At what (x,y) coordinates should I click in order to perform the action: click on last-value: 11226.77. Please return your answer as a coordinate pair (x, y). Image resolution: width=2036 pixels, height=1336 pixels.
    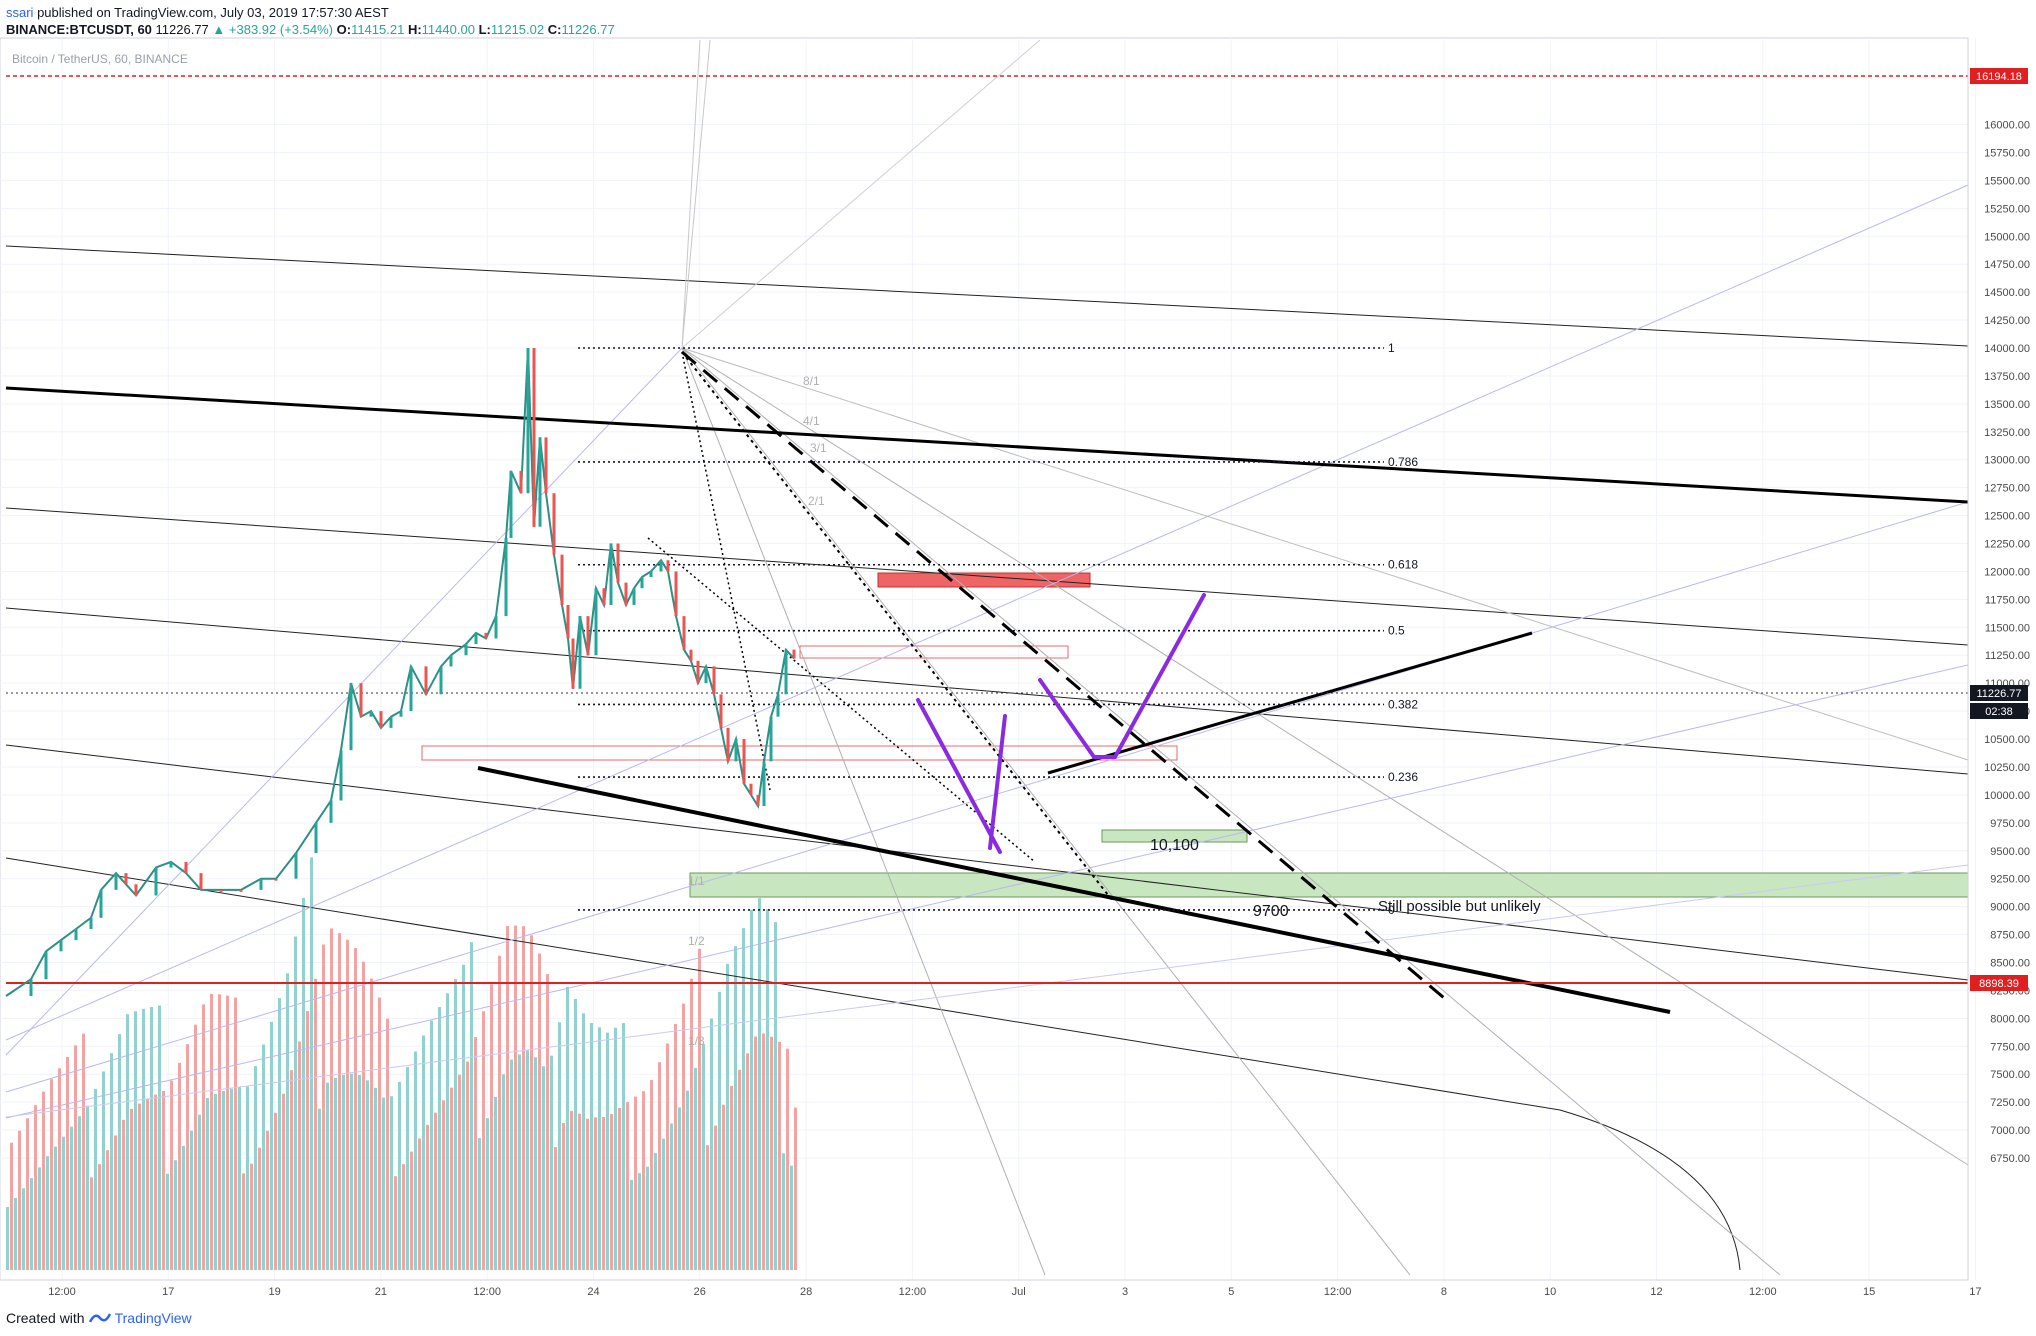
    Looking at the image, I should click on (182, 29).